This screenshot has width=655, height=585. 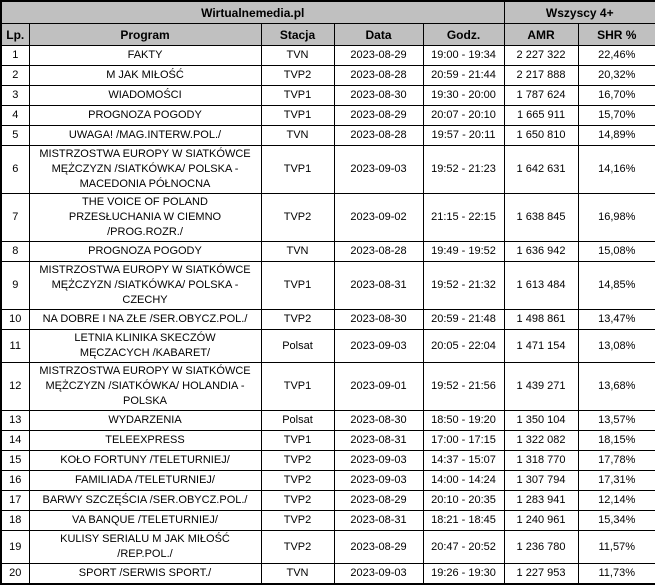 What do you see at coordinates (463, 55) in the screenshot?
I see `cell-godz: 19:00 - 19:34` at bounding box center [463, 55].